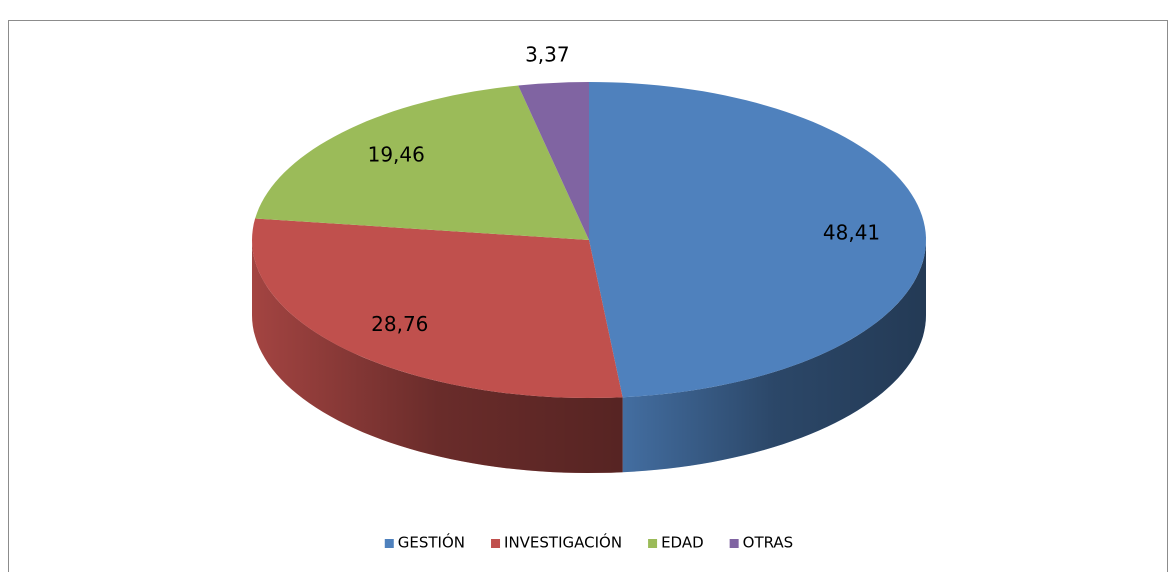 This screenshot has height=572, width=1176. I want to click on legend-label: EDAD, so click(682, 543).